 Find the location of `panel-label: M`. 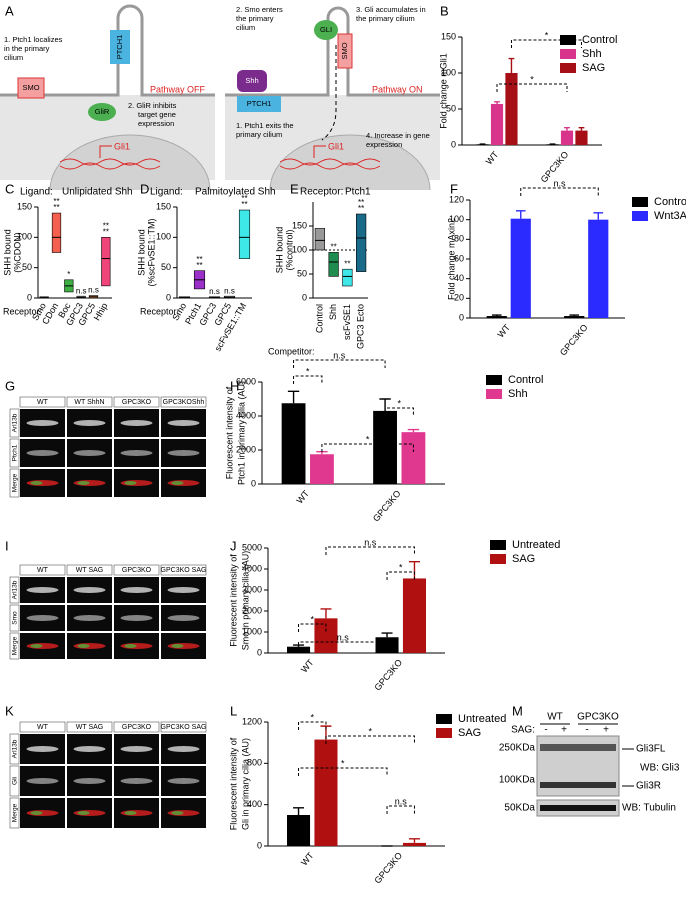

panel-label: M is located at coordinates (517, 710).